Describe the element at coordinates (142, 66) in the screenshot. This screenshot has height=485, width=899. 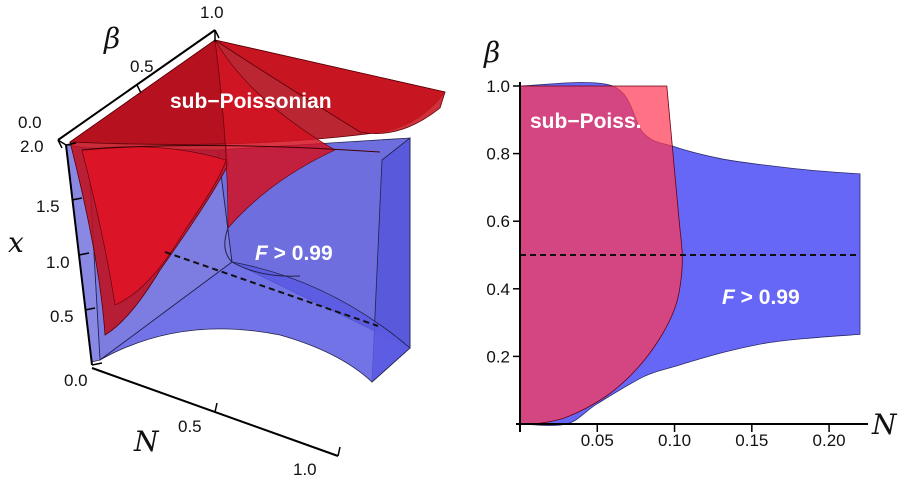
I see `beta-tick-label-1: 0.5` at that location.